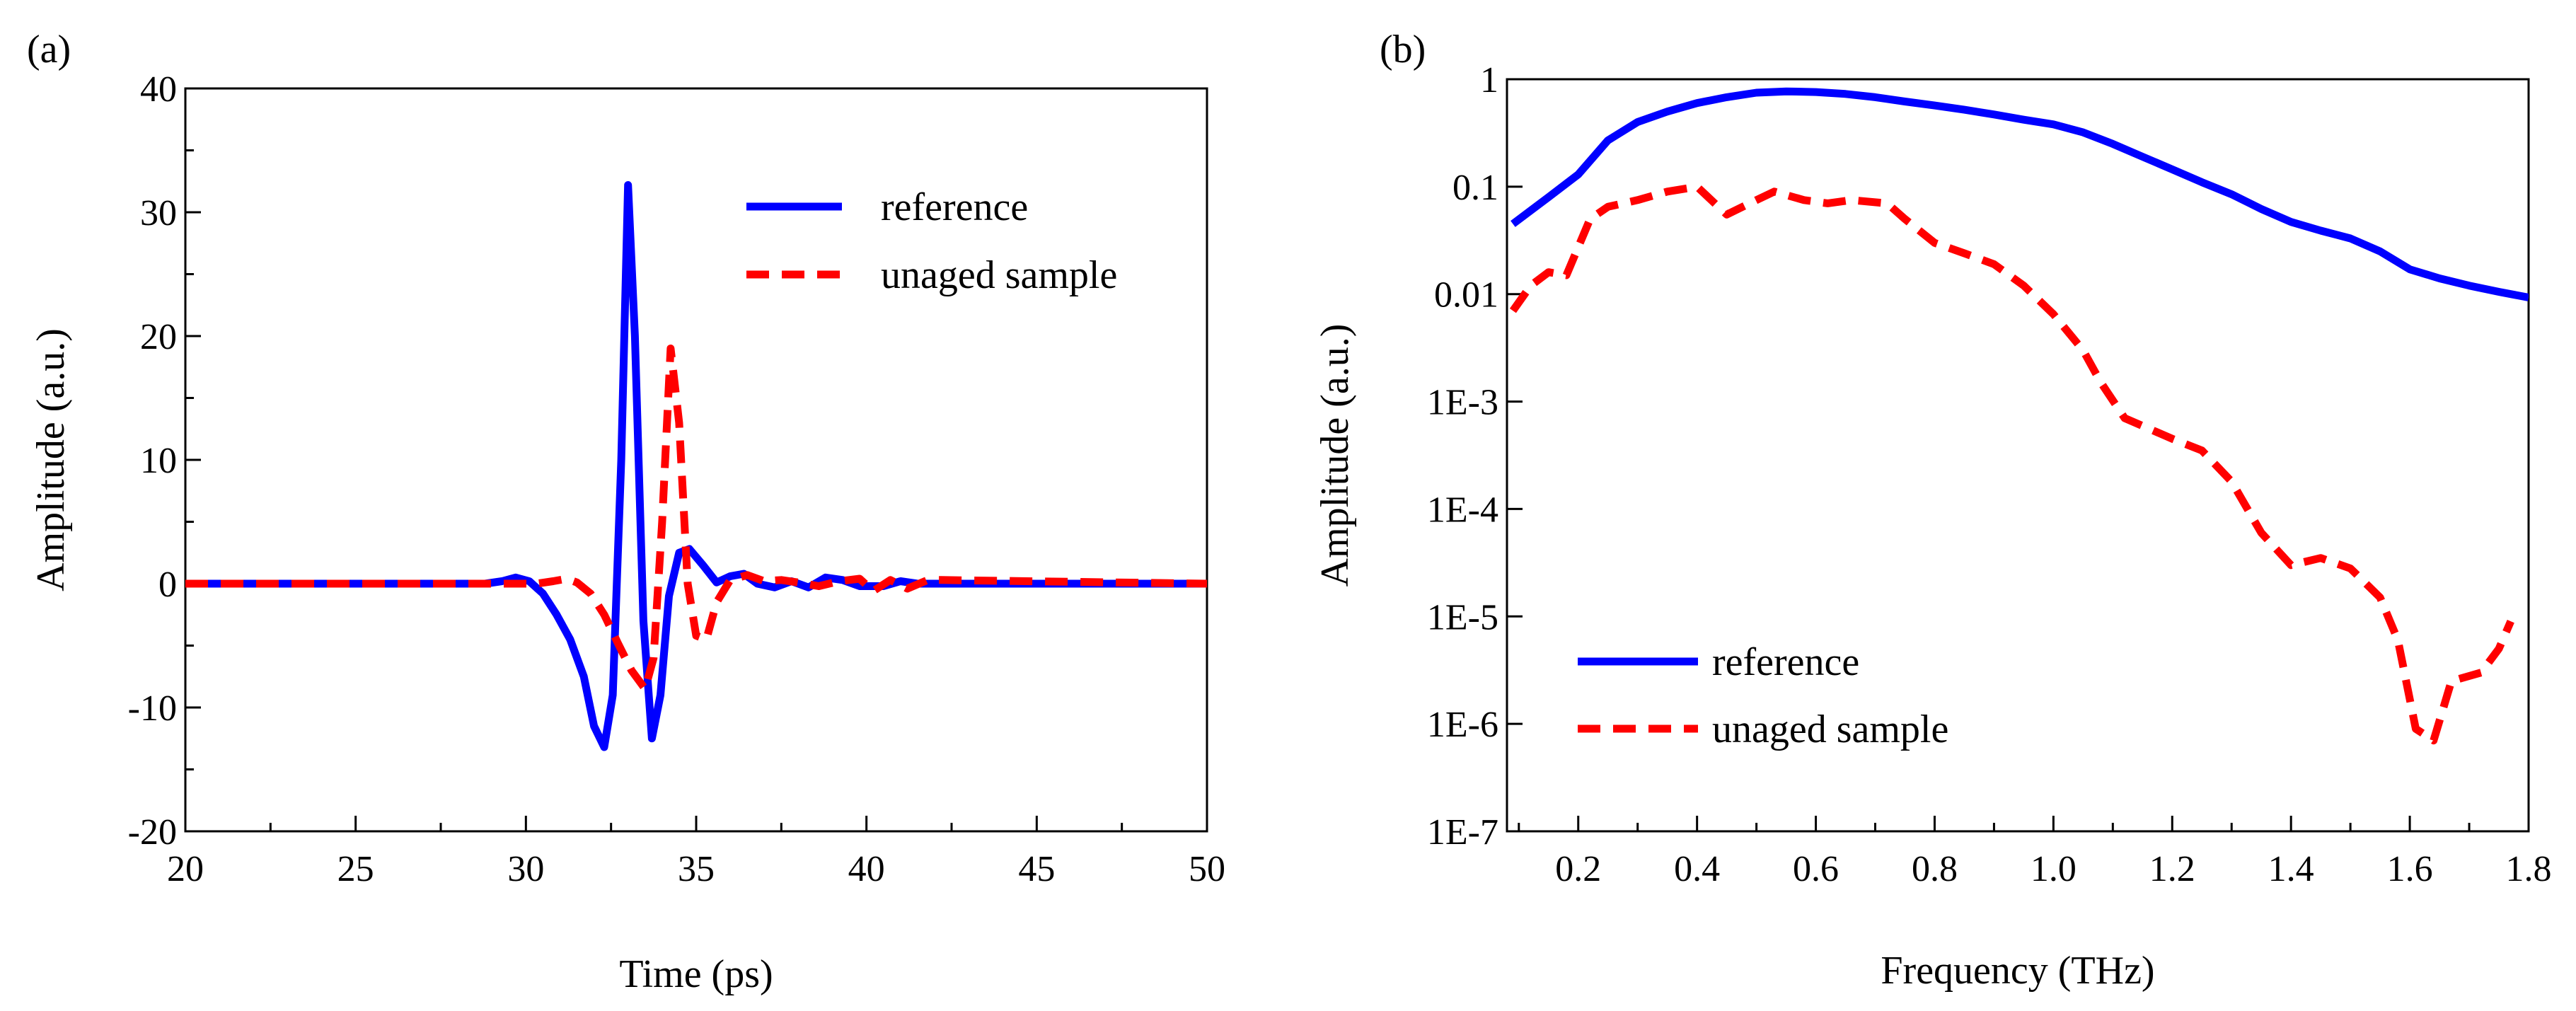  What do you see at coordinates (1462, 510) in the screenshot?
I see `y-tick-label: 1E-4` at bounding box center [1462, 510].